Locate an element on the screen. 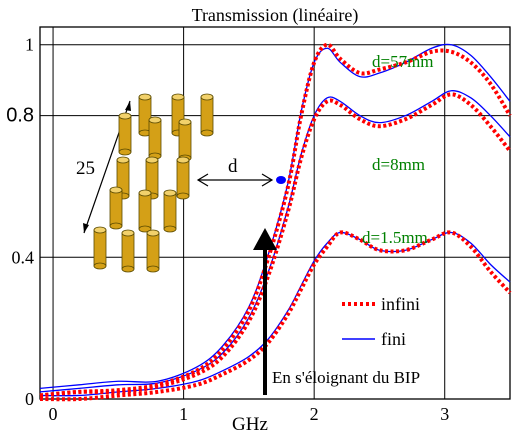  y-tick-label: 1 is located at coordinates (29, 45).